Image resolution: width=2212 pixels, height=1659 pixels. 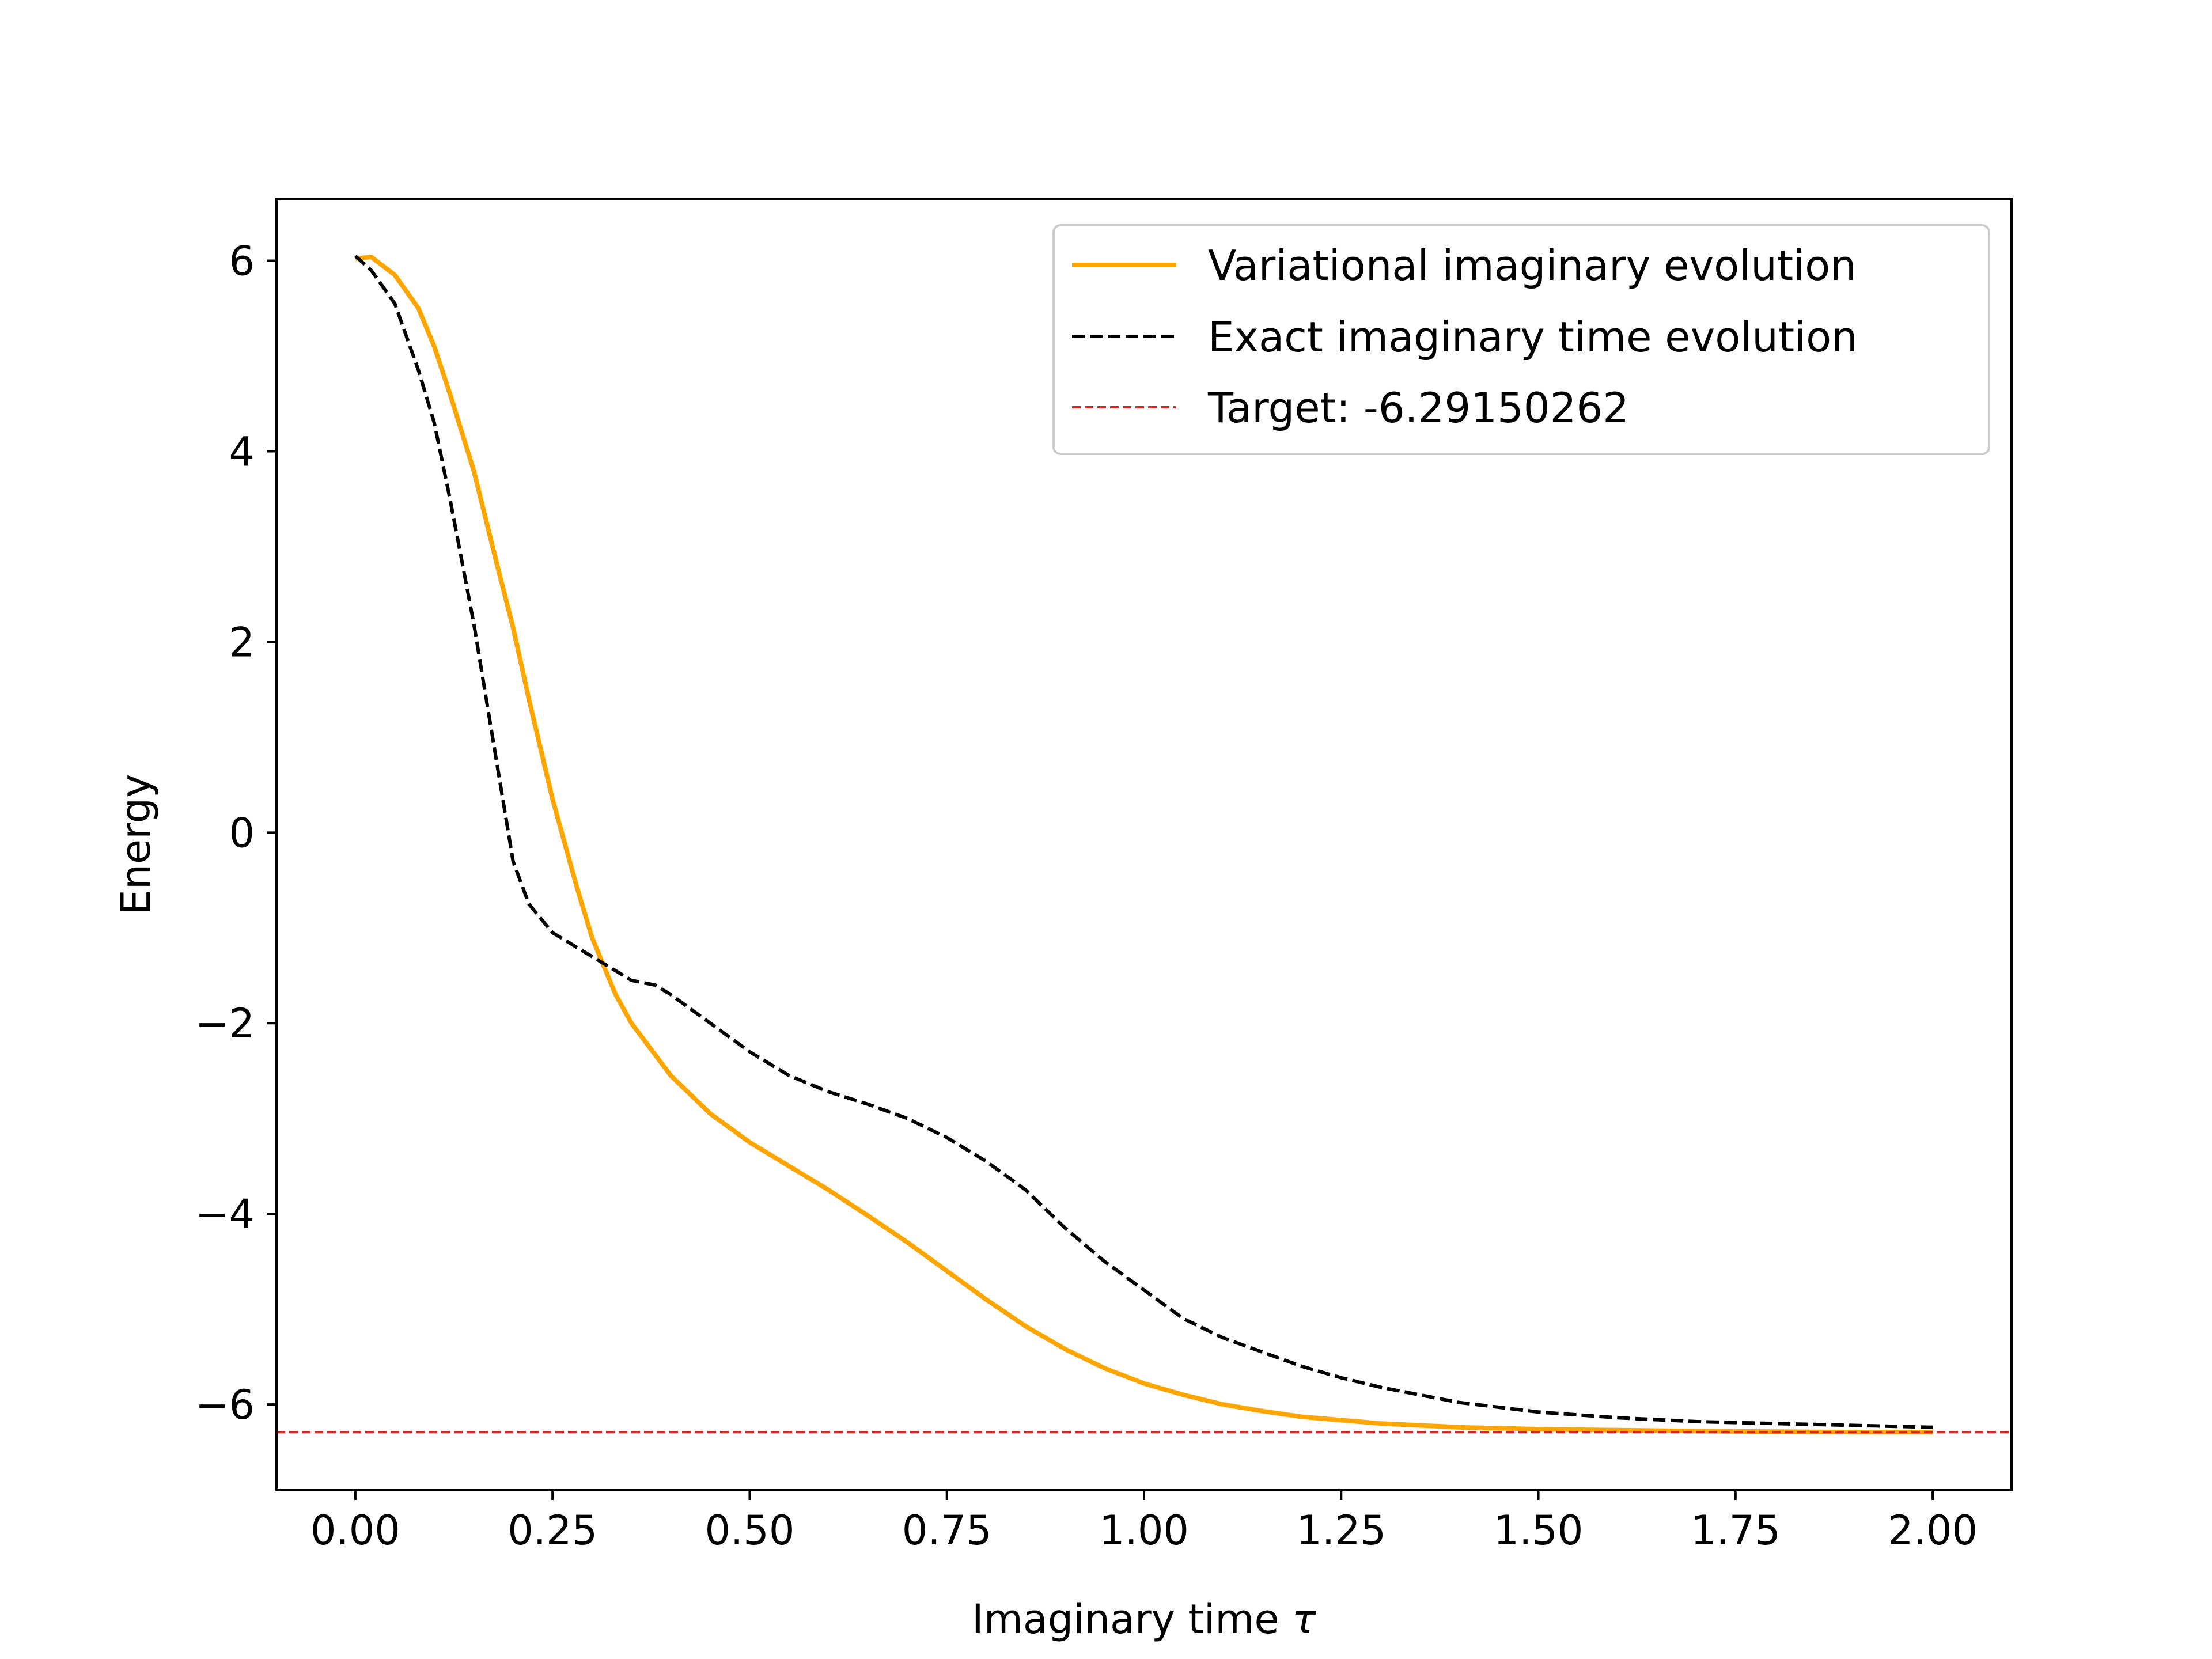 What do you see at coordinates (242, 261) in the screenshot?
I see `y-tick-label: 6` at bounding box center [242, 261].